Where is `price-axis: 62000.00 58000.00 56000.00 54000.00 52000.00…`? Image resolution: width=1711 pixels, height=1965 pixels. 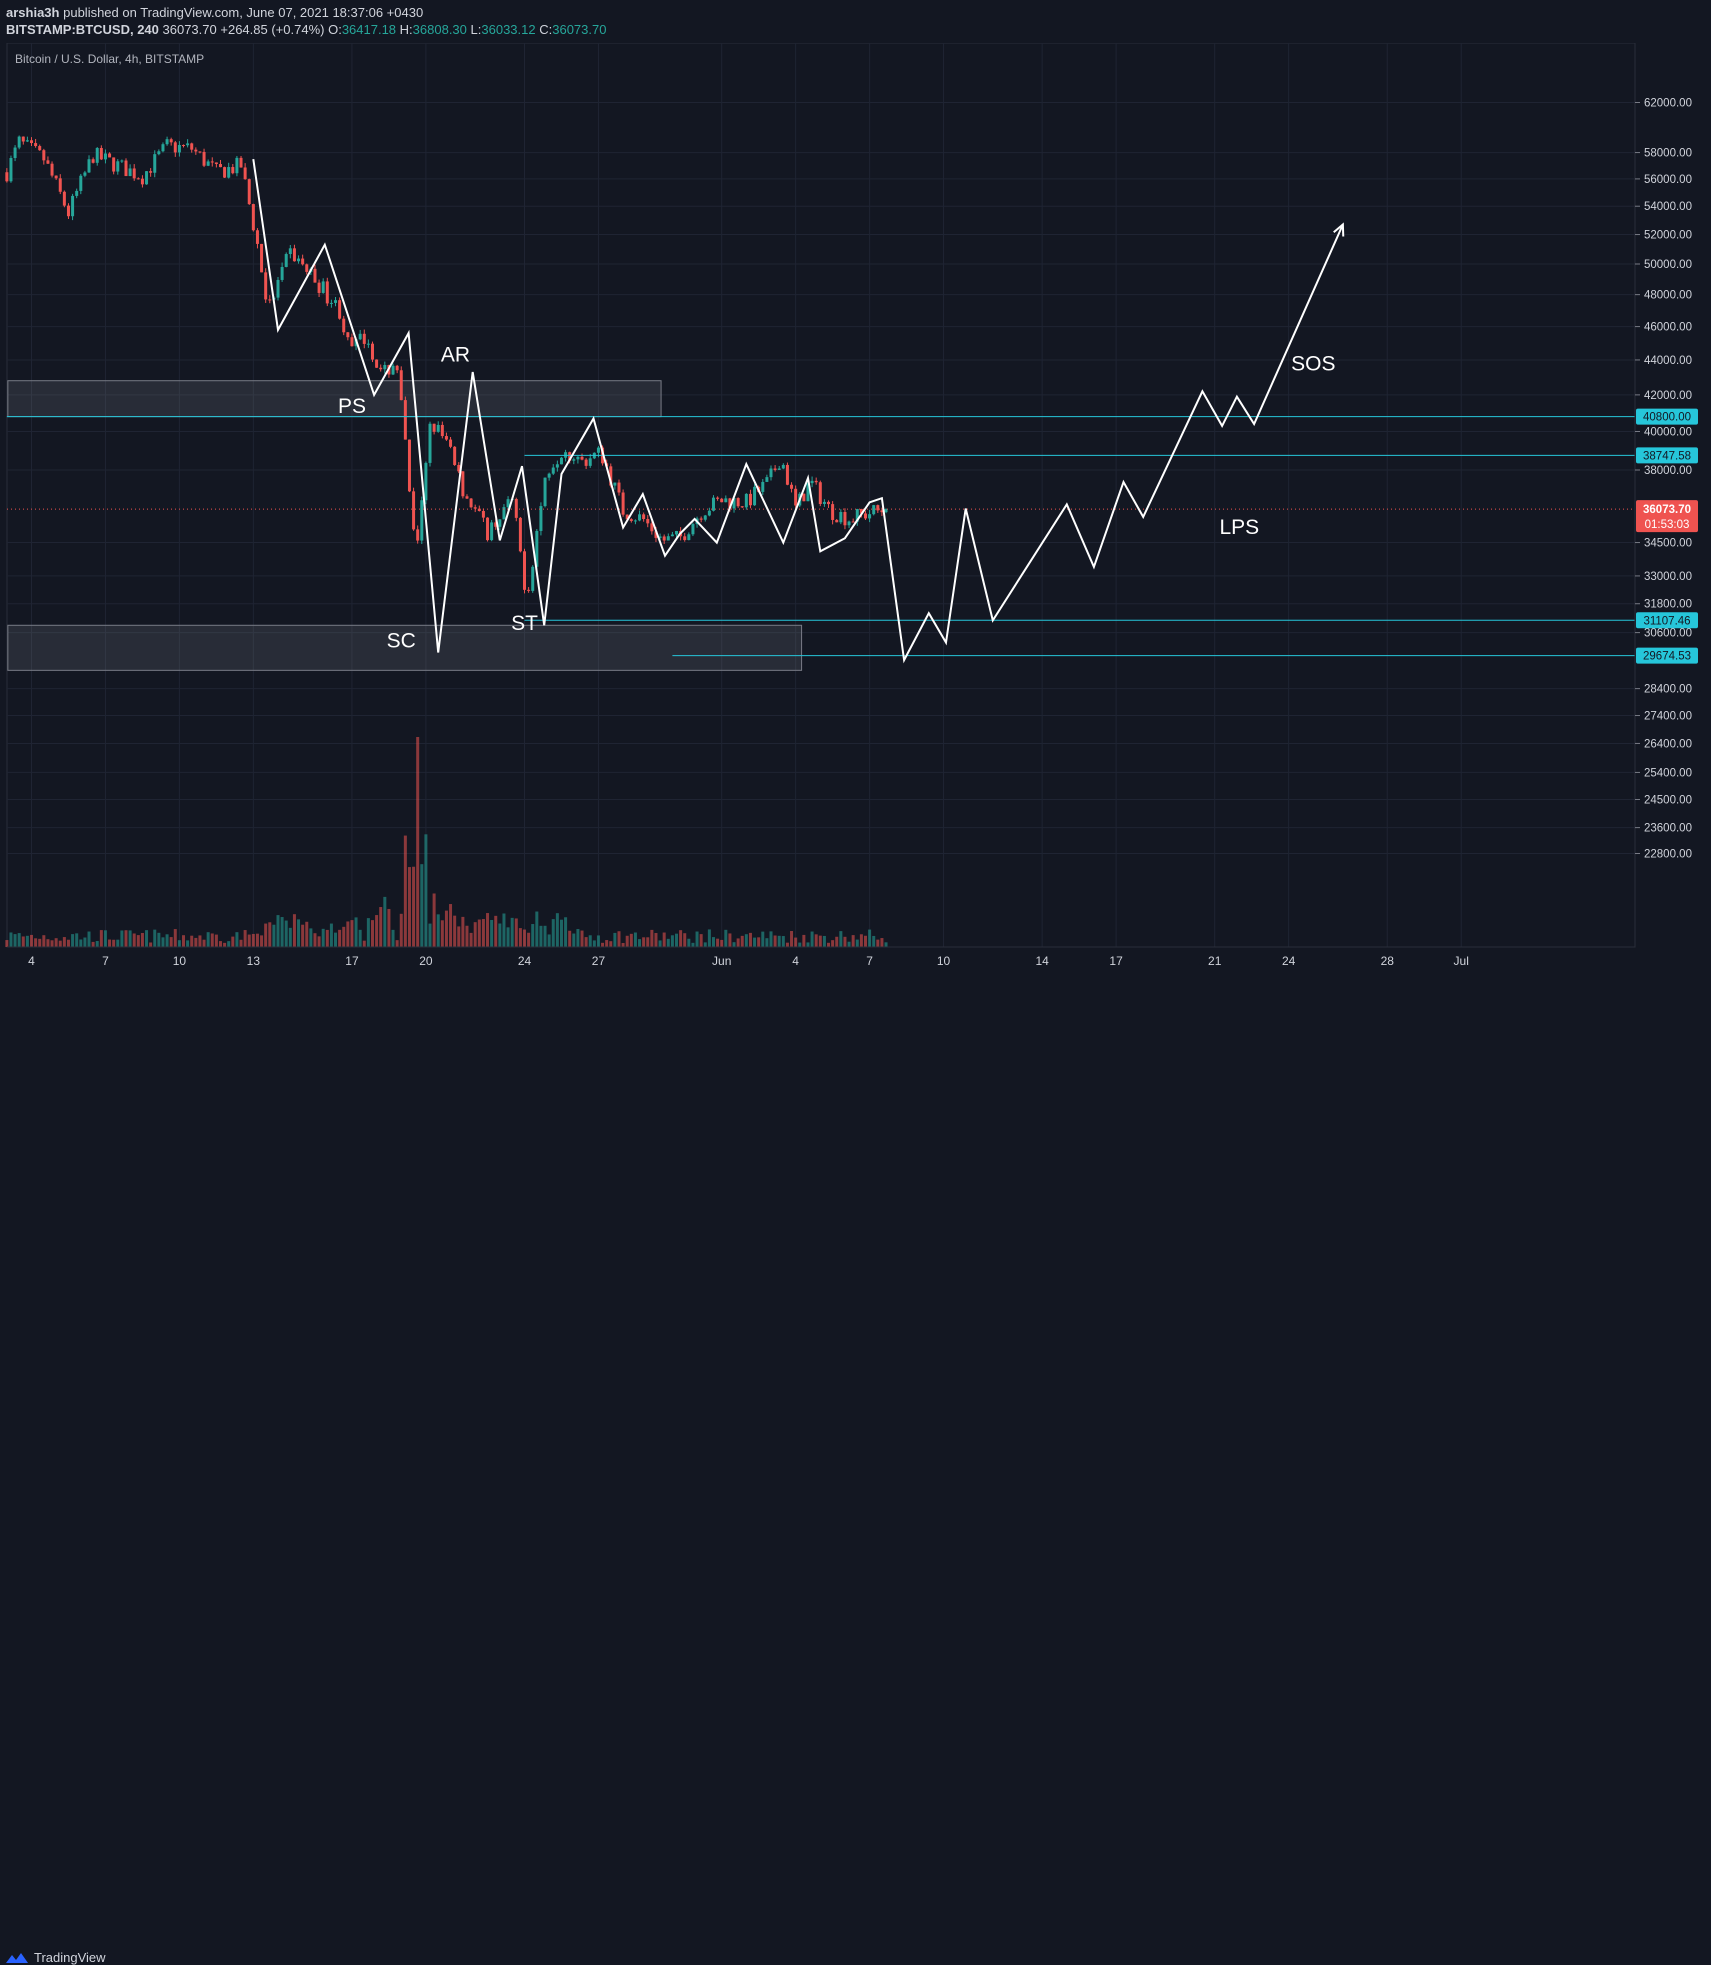 price-axis: 62000.00 58000.00 56000.00 54000.00 52000.00… is located at coordinates (1666, 479).